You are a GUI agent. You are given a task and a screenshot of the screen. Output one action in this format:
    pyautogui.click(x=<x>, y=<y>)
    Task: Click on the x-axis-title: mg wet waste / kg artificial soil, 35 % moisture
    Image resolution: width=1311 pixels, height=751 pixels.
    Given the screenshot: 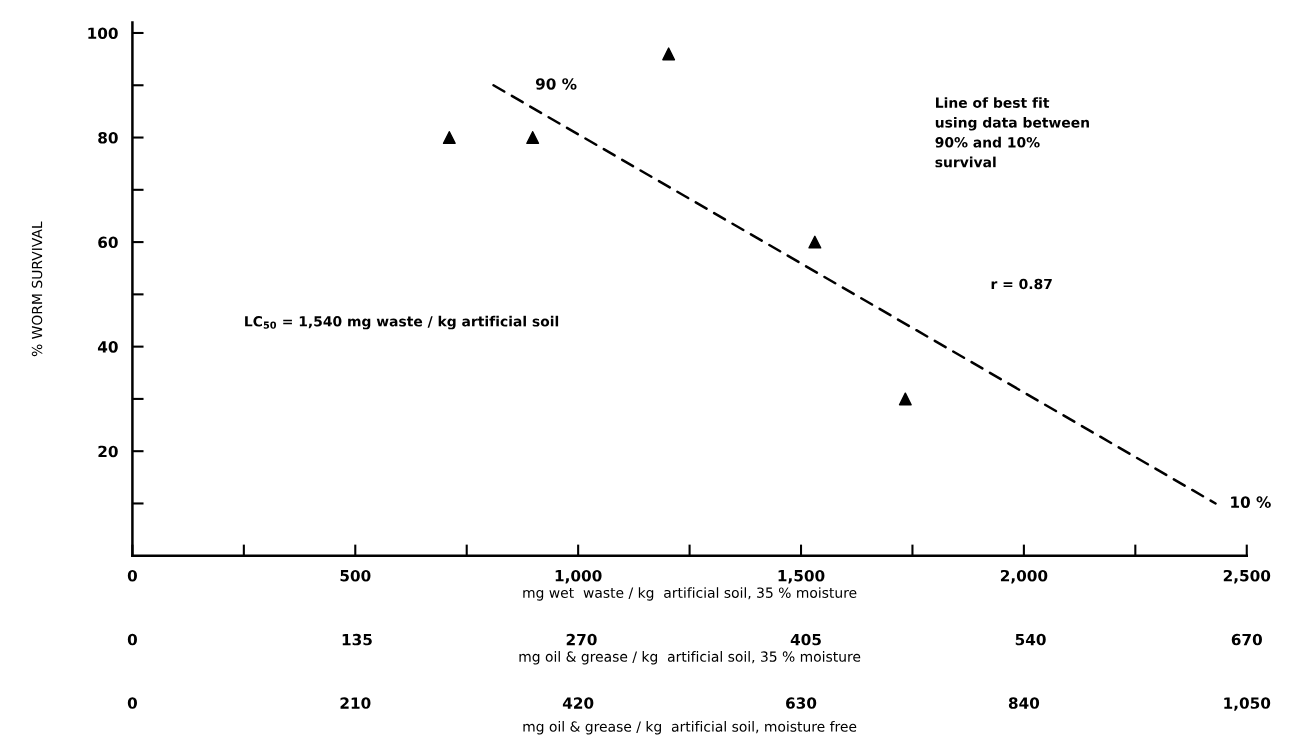 What is the action you would take?
    pyautogui.click(x=690, y=594)
    